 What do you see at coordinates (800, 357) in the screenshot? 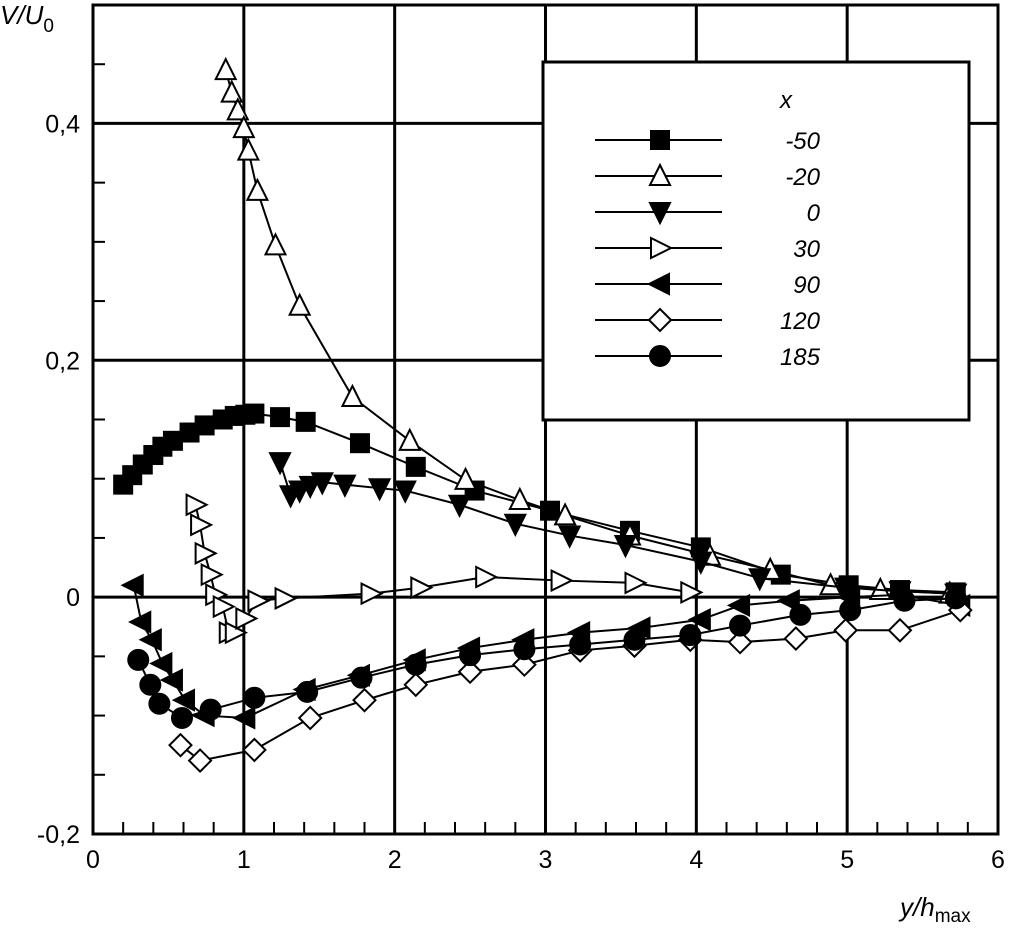
I see `legend-label: 185` at bounding box center [800, 357].